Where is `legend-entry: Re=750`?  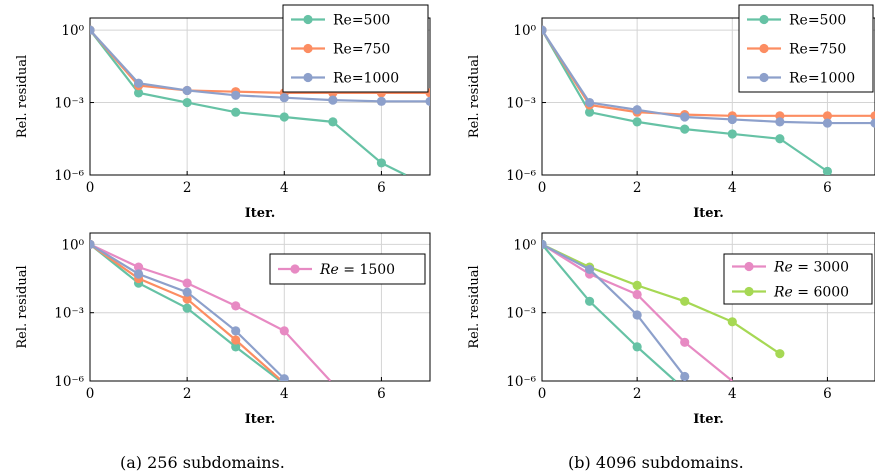
legend-entry: Re=750 is located at coordinates (817, 50).